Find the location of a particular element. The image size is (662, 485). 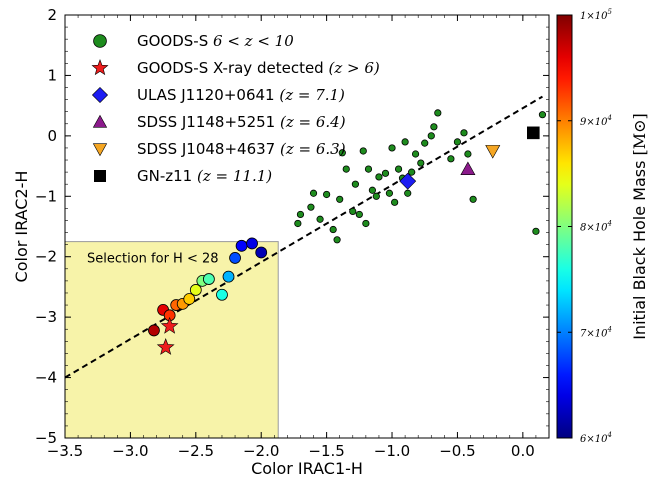

y-tick-label: −5 is located at coordinates (46, 438).